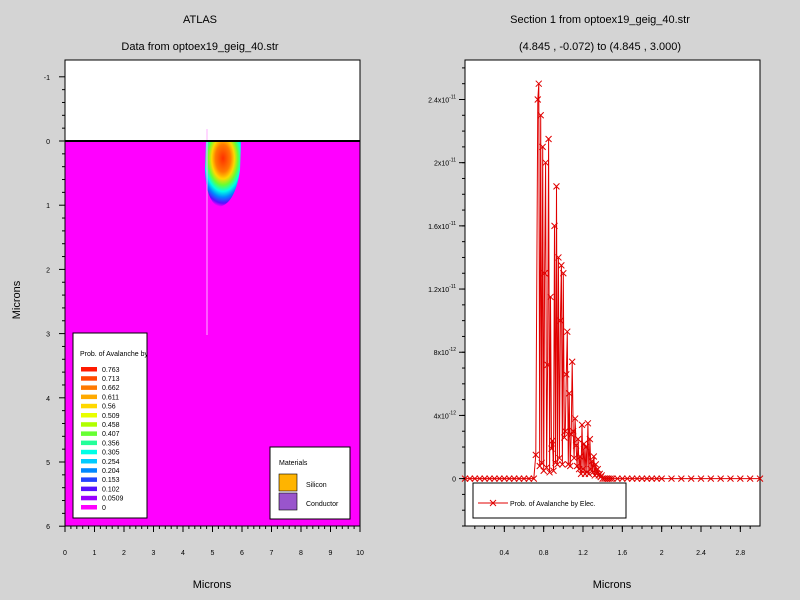  I want to click on left-y-tick-label: 2, so click(48, 270).